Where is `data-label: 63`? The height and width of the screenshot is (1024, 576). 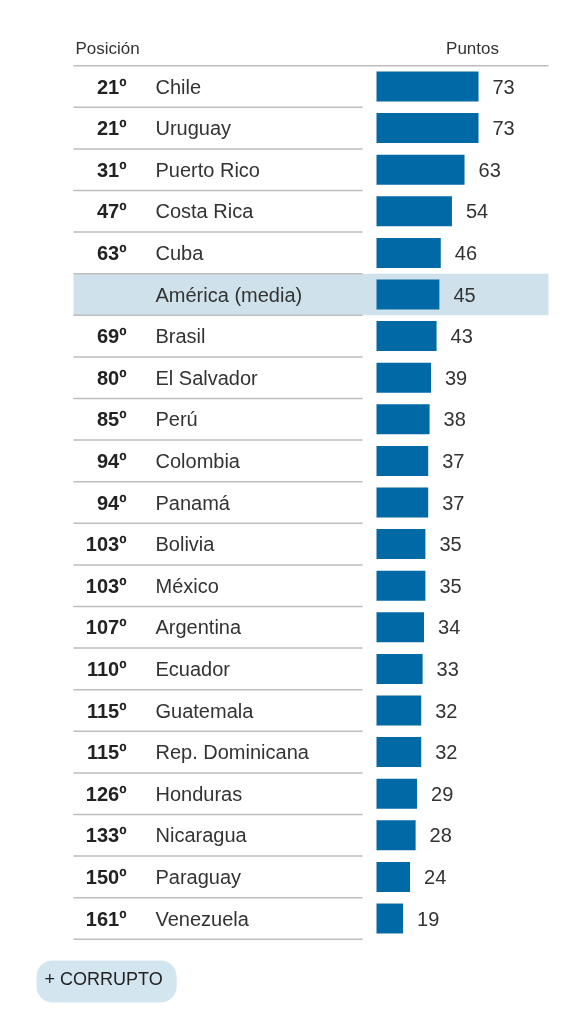
data-label: 63 is located at coordinates (489, 169).